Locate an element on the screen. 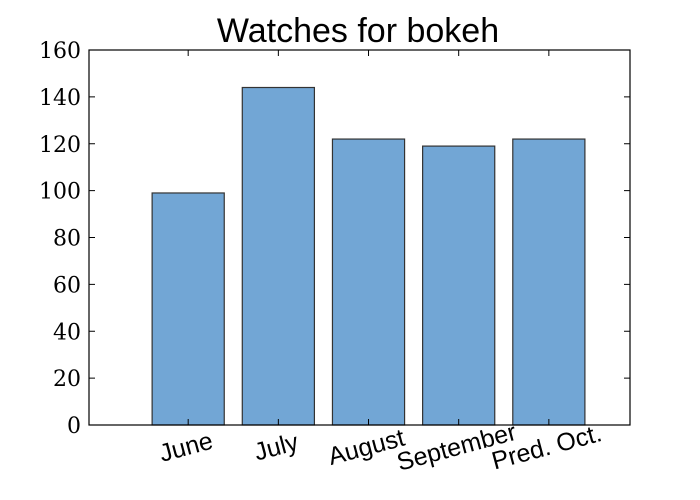 The height and width of the screenshot is (500, 700). y-tick-label: 20 is located at coordinates (67, 379).